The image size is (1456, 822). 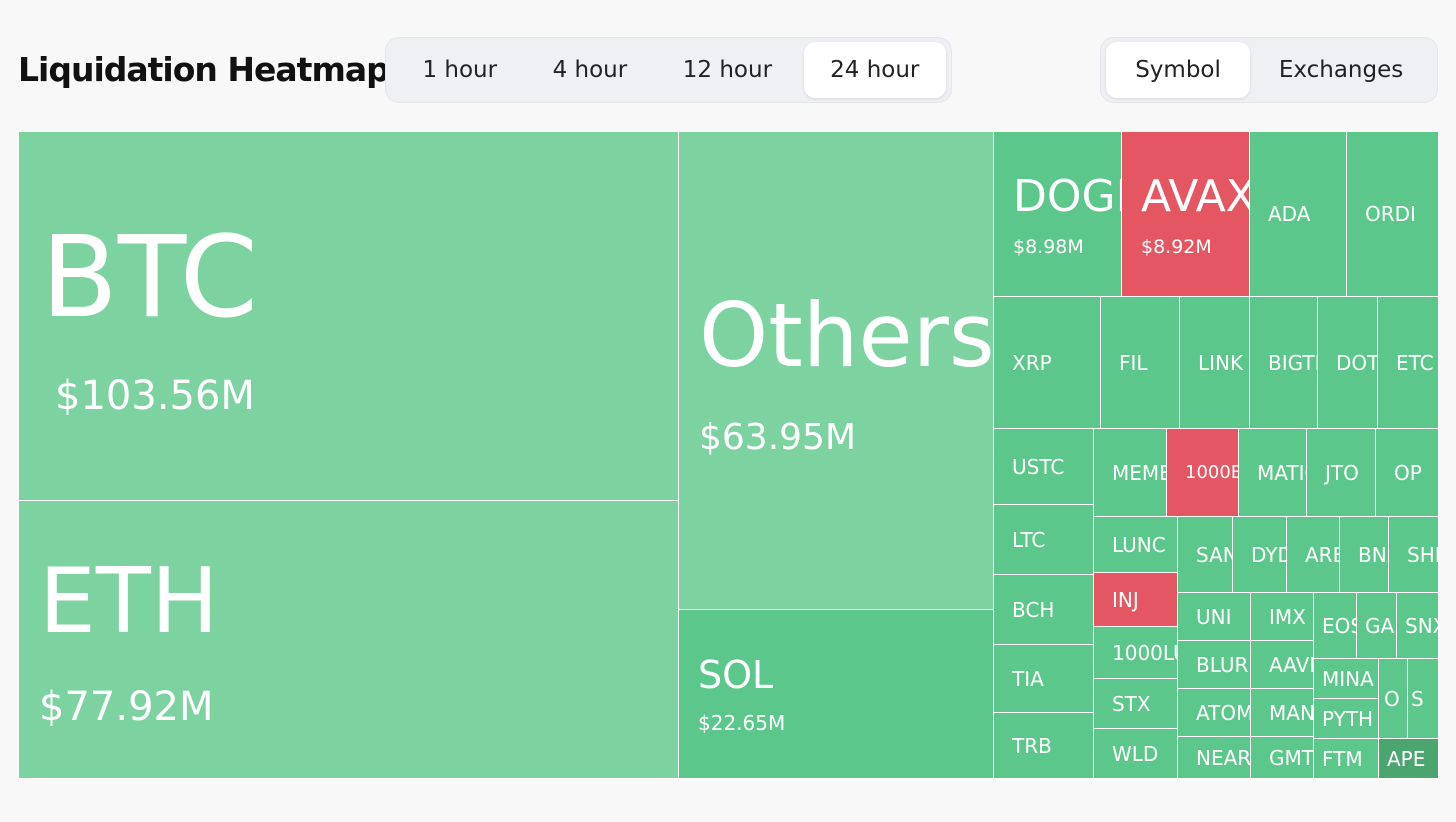 I want to click on tile: BNB, so click(x=1364, y=555).